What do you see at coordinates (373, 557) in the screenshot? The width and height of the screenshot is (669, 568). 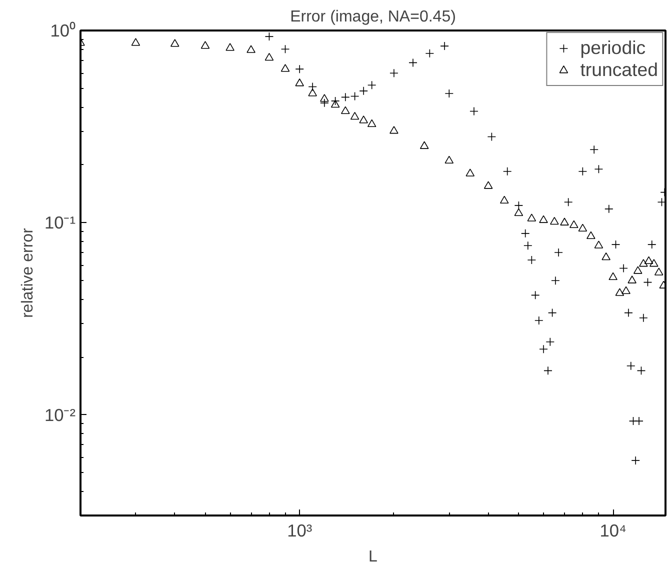 I see `x-axis-title: L` at bounding box center [373, 557].